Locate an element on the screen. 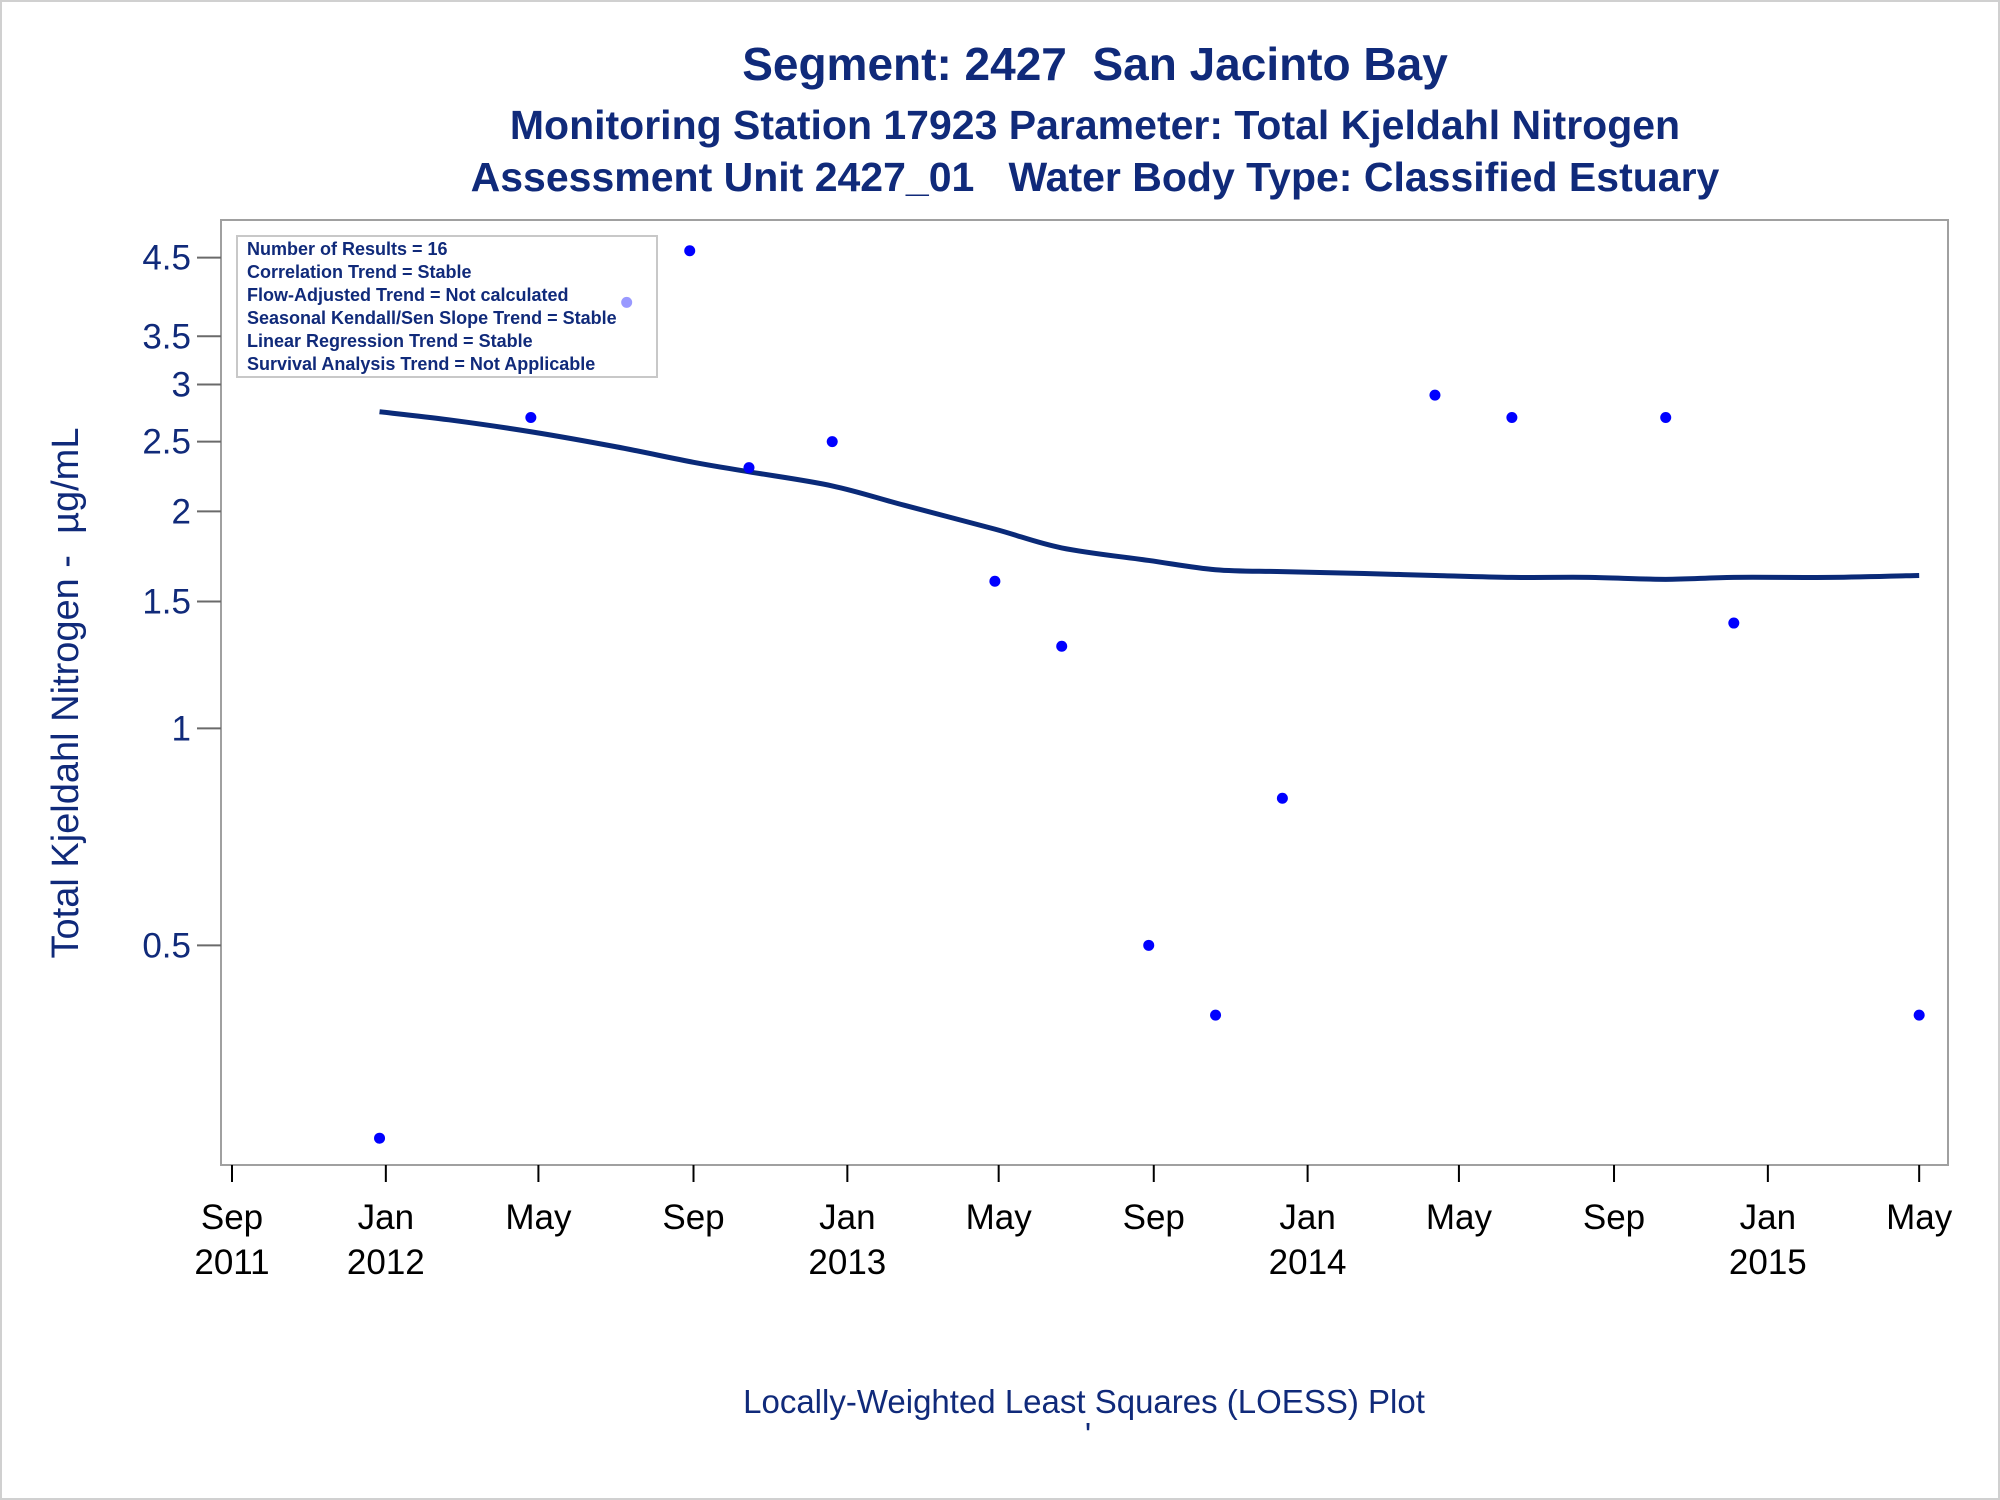 Image resolution: width=2000 pixels, height=1500 pixels. y-axis: 0.5 1 1.5 2 2.5 3 3.5 4.5 is located at coordinates (182, 692).